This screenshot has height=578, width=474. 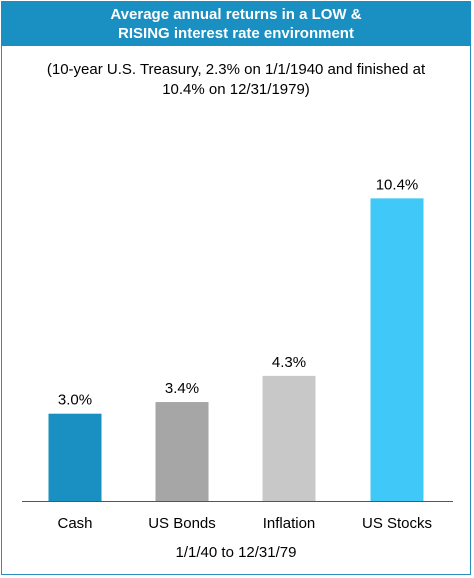 What do you see at coordinates (289, 523) in the screenshot?
I see `x-tick-label: Inflation` at bounding box center [289, 523].